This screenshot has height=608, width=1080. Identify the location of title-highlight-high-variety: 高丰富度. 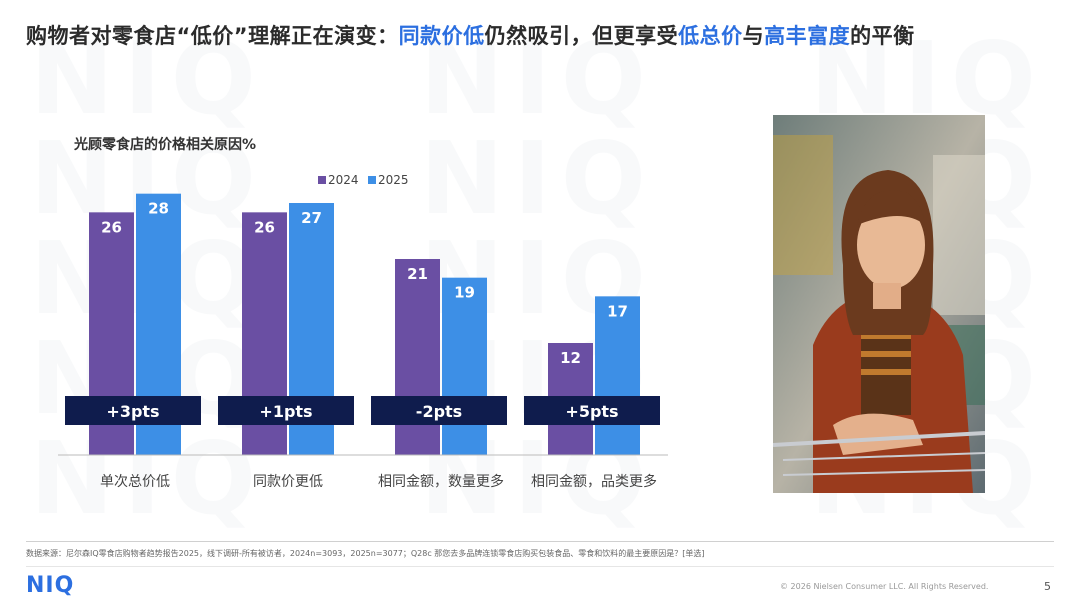
(807, 36).